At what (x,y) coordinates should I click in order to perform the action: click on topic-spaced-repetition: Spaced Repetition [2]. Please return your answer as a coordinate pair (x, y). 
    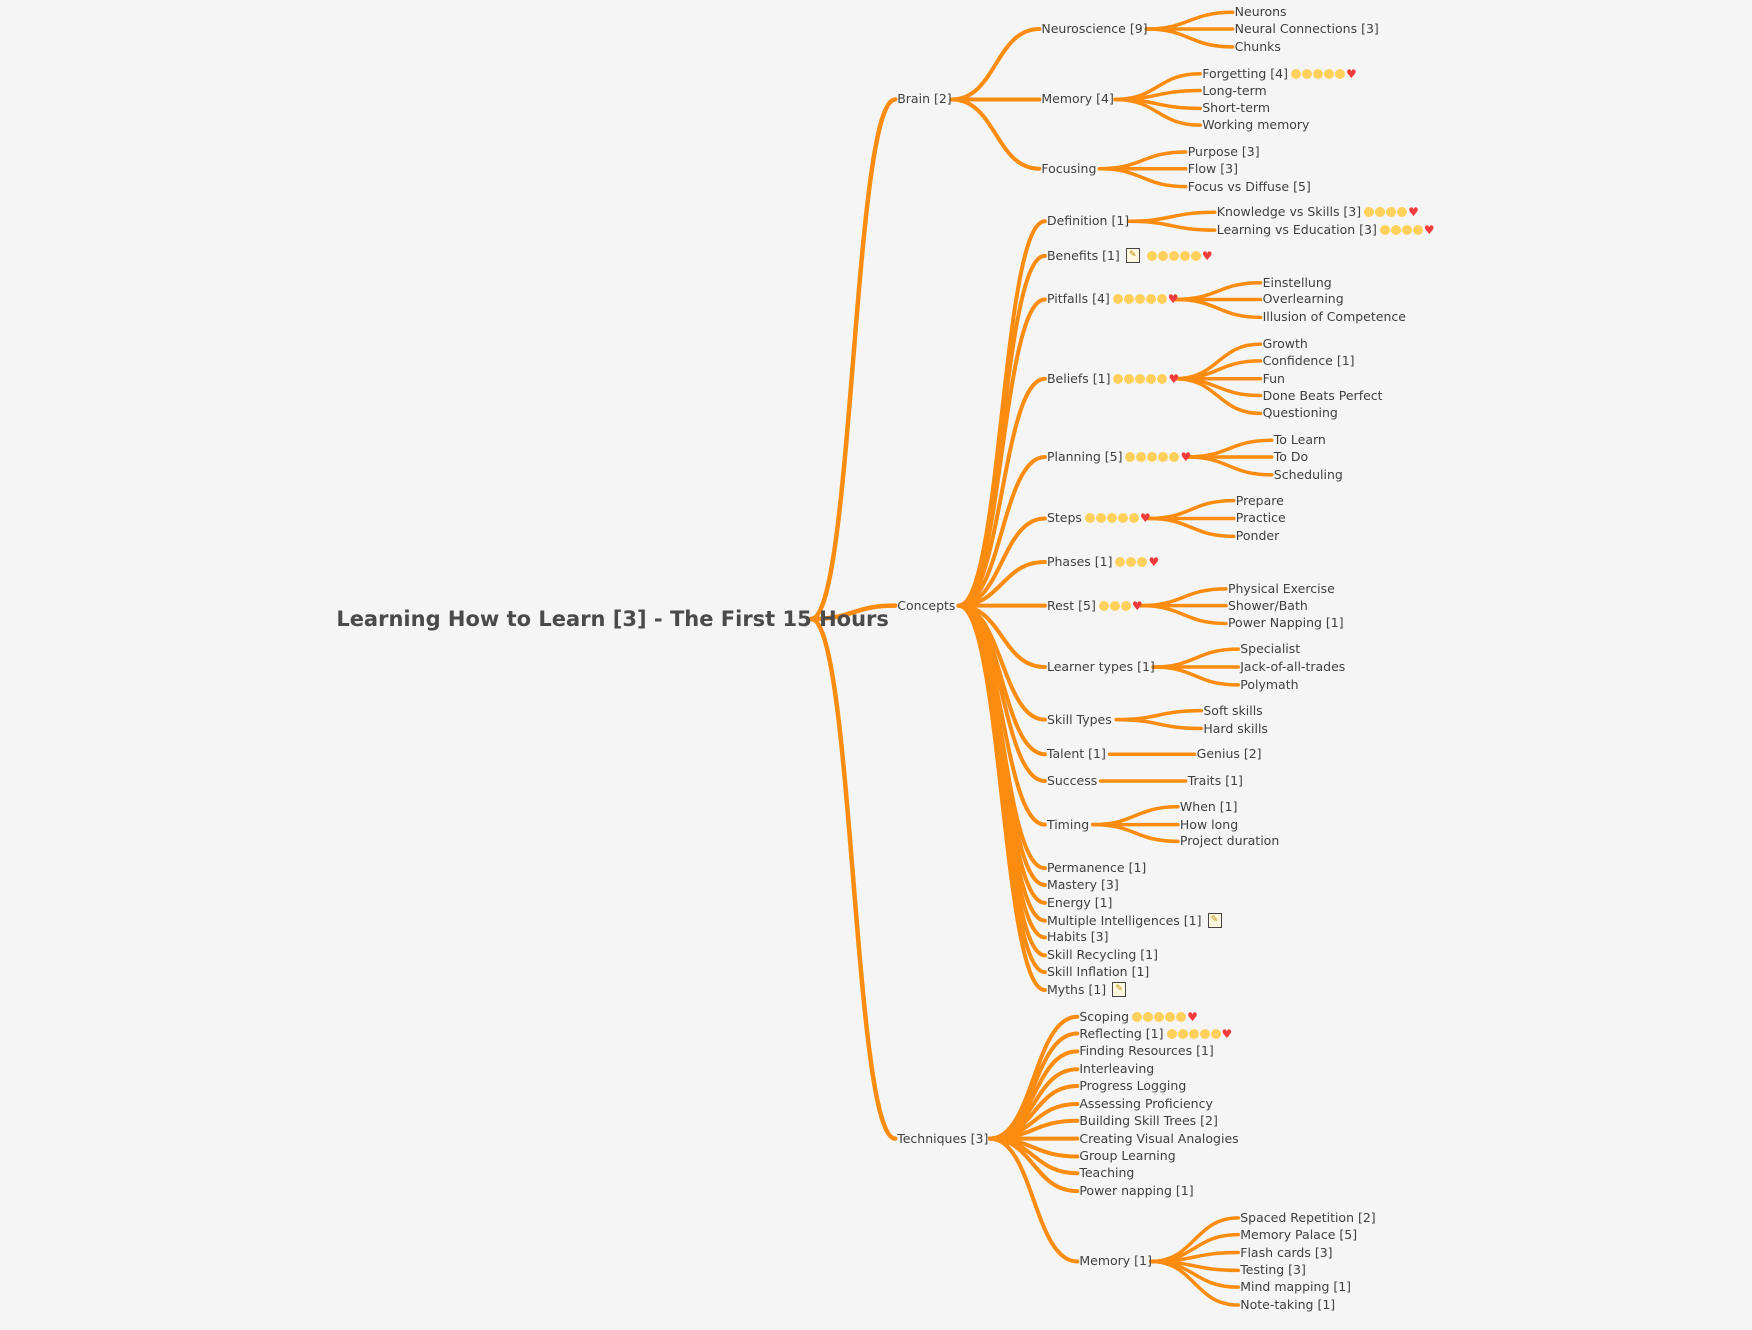
    Looking at the image, I should click on (1307, 1218).